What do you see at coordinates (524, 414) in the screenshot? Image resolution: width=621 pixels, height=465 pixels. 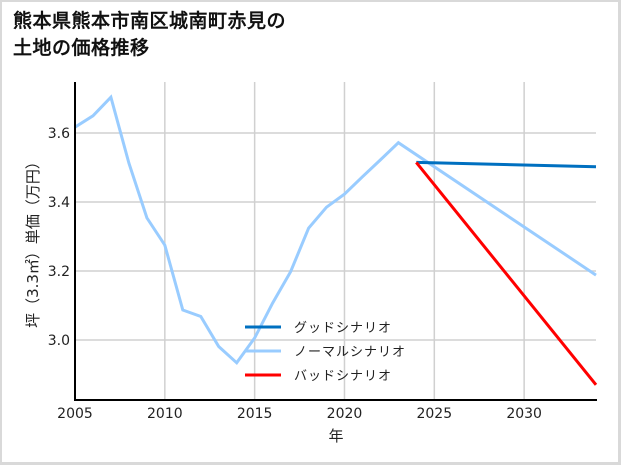 I see `x-tick-label: 2030` at bounding box center [524, 414].